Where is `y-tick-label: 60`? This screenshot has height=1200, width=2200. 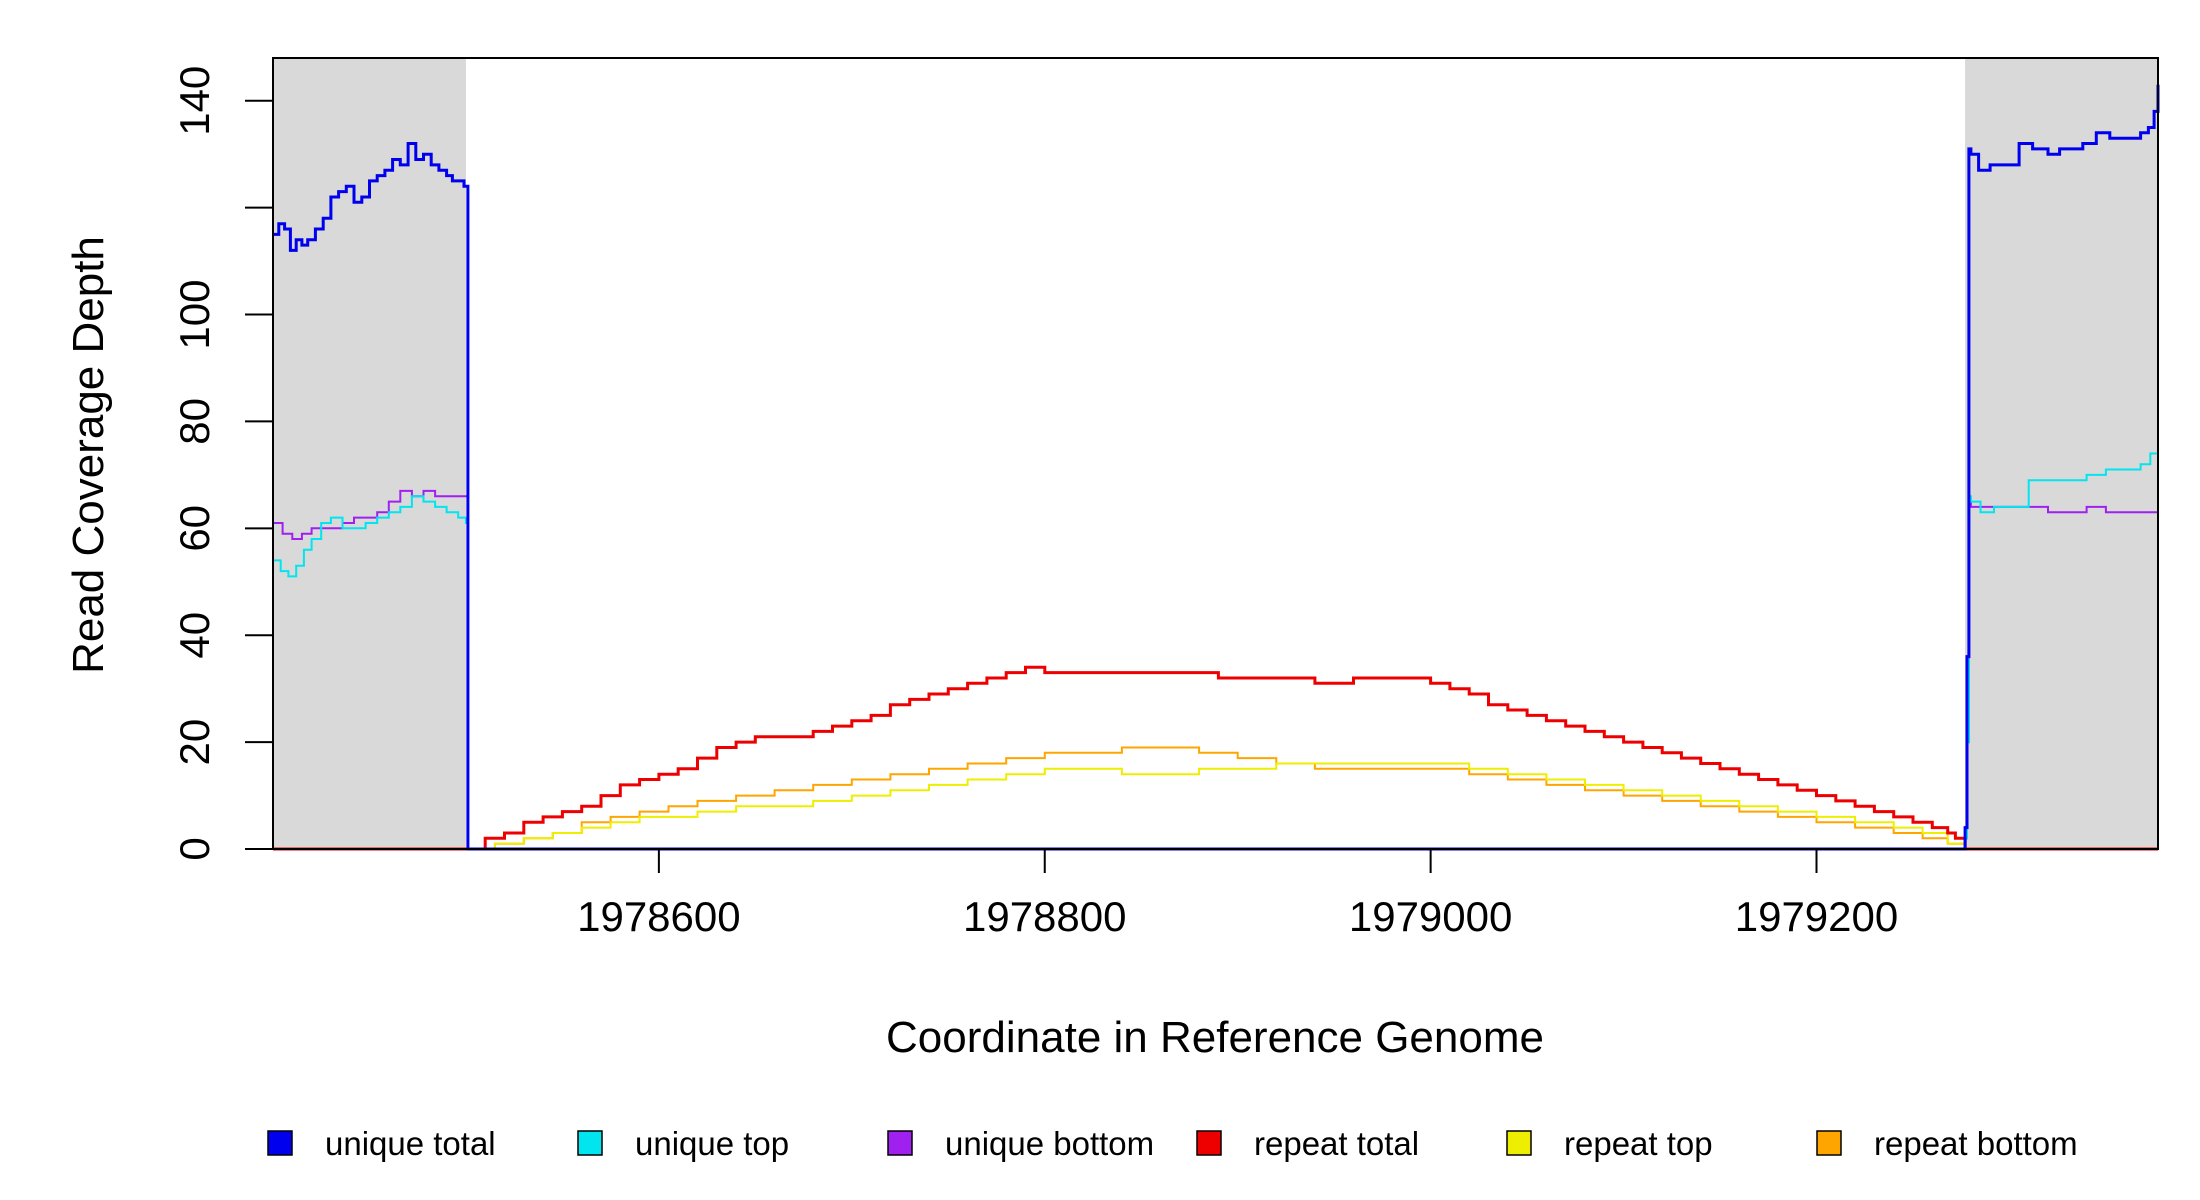
y-tick-label: 60 is located at coordinates (194, 528).